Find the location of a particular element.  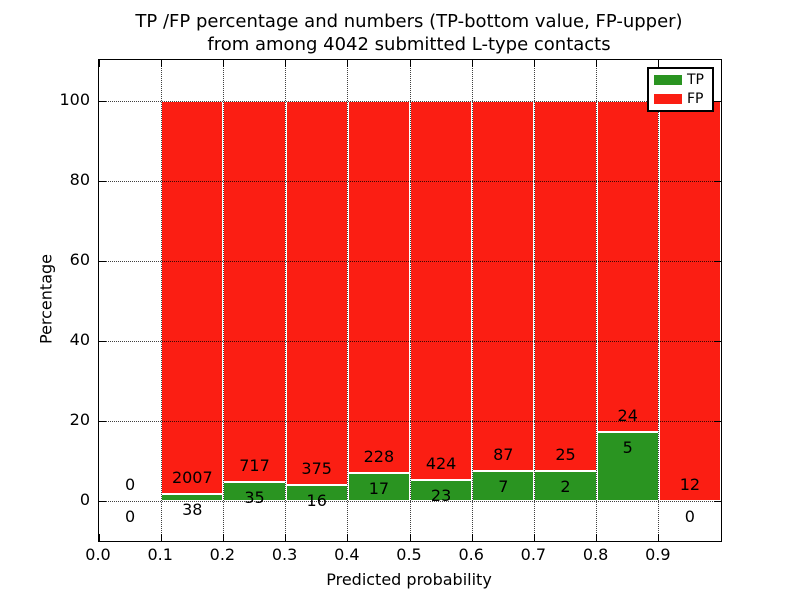

legend-entry-tp: TP is located at coordinates (680, 79).